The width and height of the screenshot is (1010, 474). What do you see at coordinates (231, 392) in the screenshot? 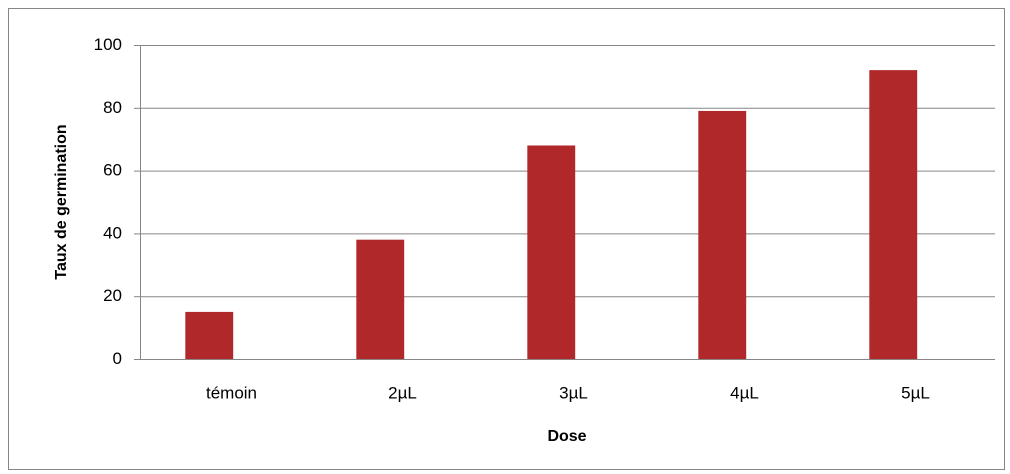
I see `x-tick-label: témoin` at bounding box center [231, 392].